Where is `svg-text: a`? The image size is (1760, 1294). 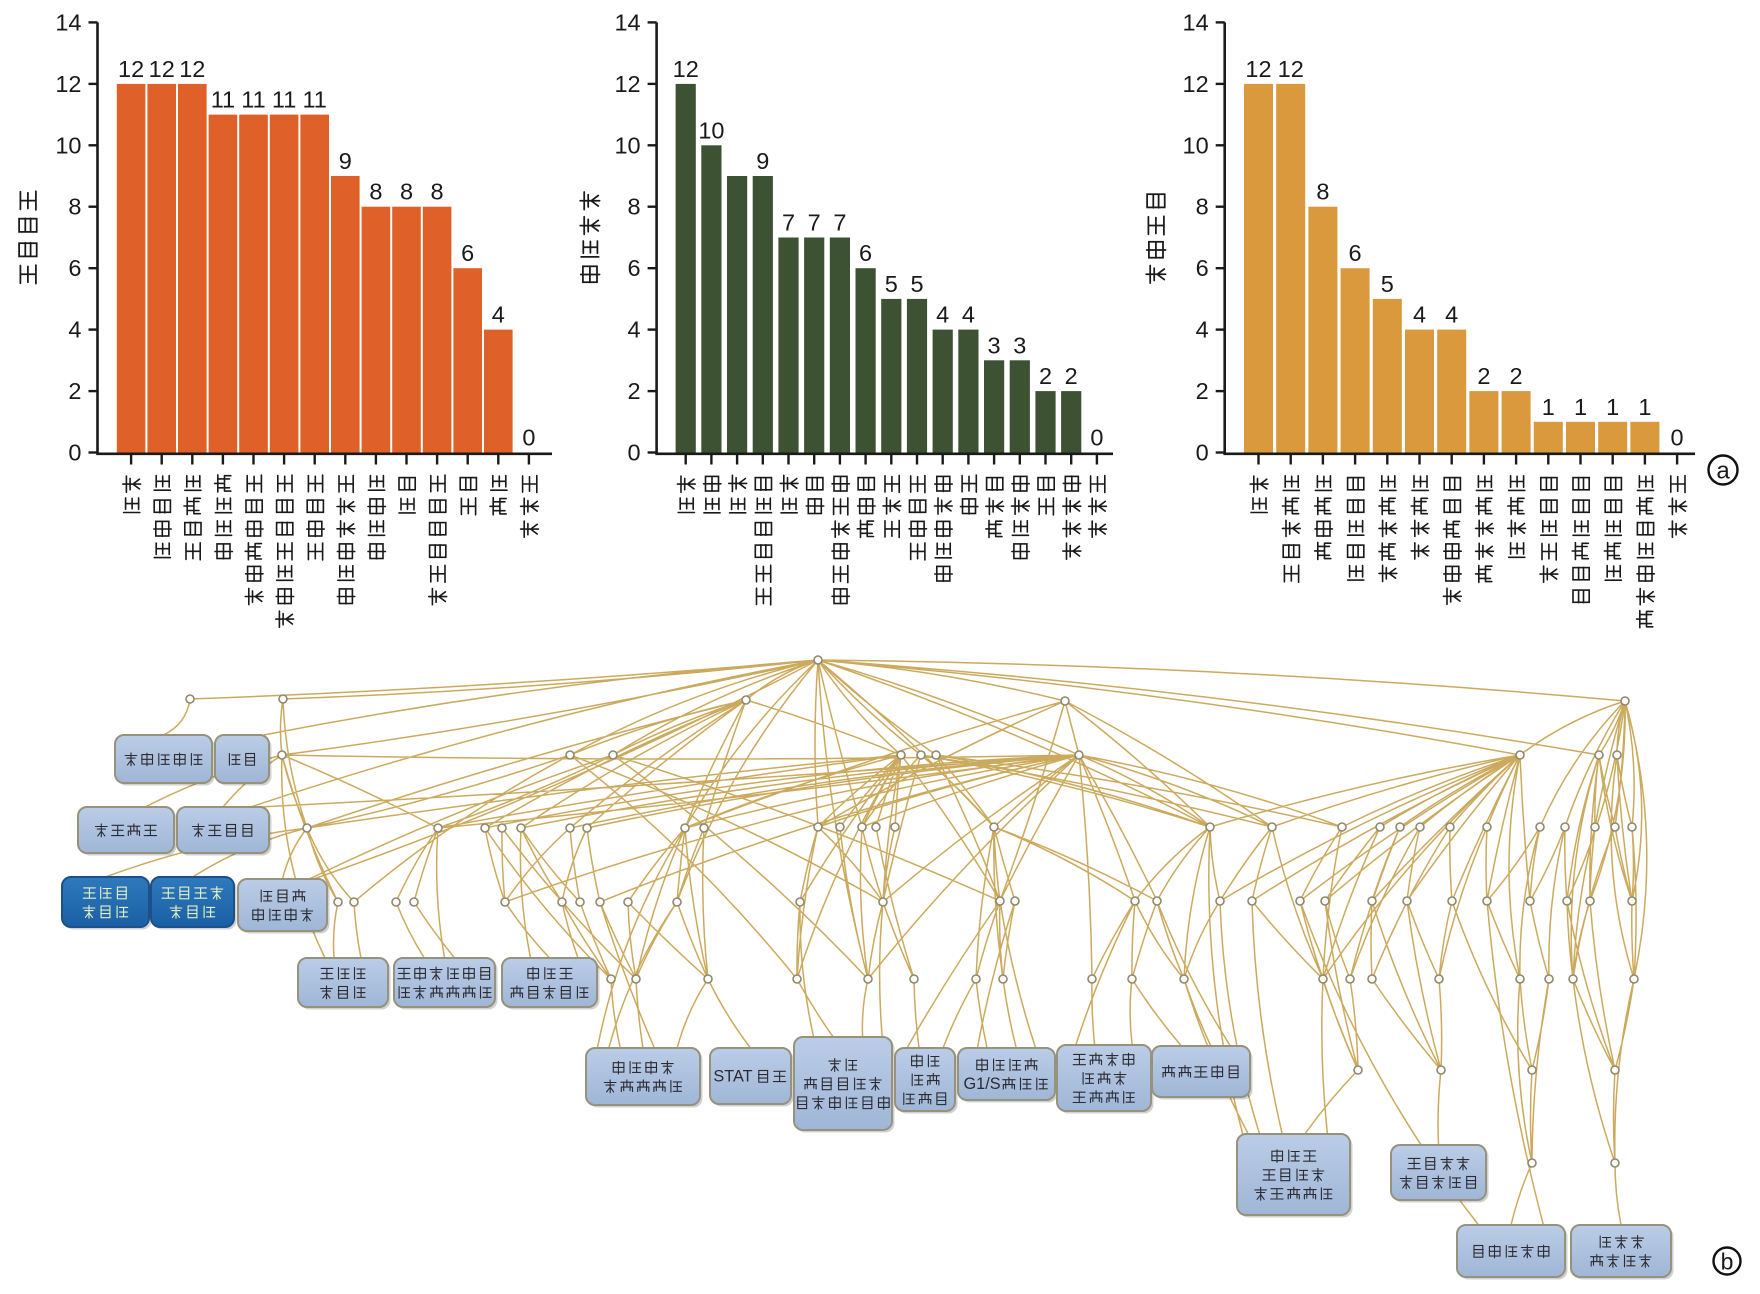
svg-text: a is located at coordinates (1723, 471).